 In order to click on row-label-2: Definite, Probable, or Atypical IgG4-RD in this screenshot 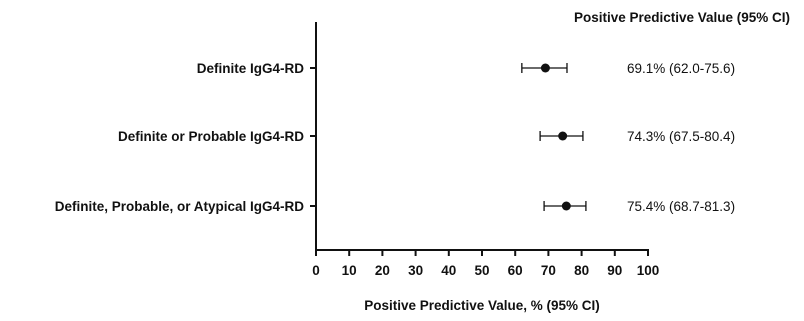, I will do `click(180, 206)`.